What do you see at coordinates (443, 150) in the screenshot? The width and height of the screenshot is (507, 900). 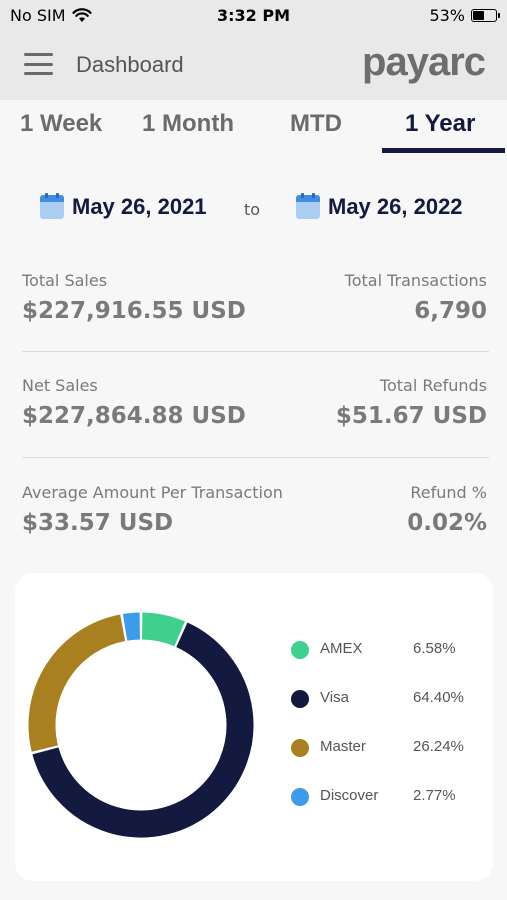 I see `active-tab-indicator` at bounding box center [443, 150].